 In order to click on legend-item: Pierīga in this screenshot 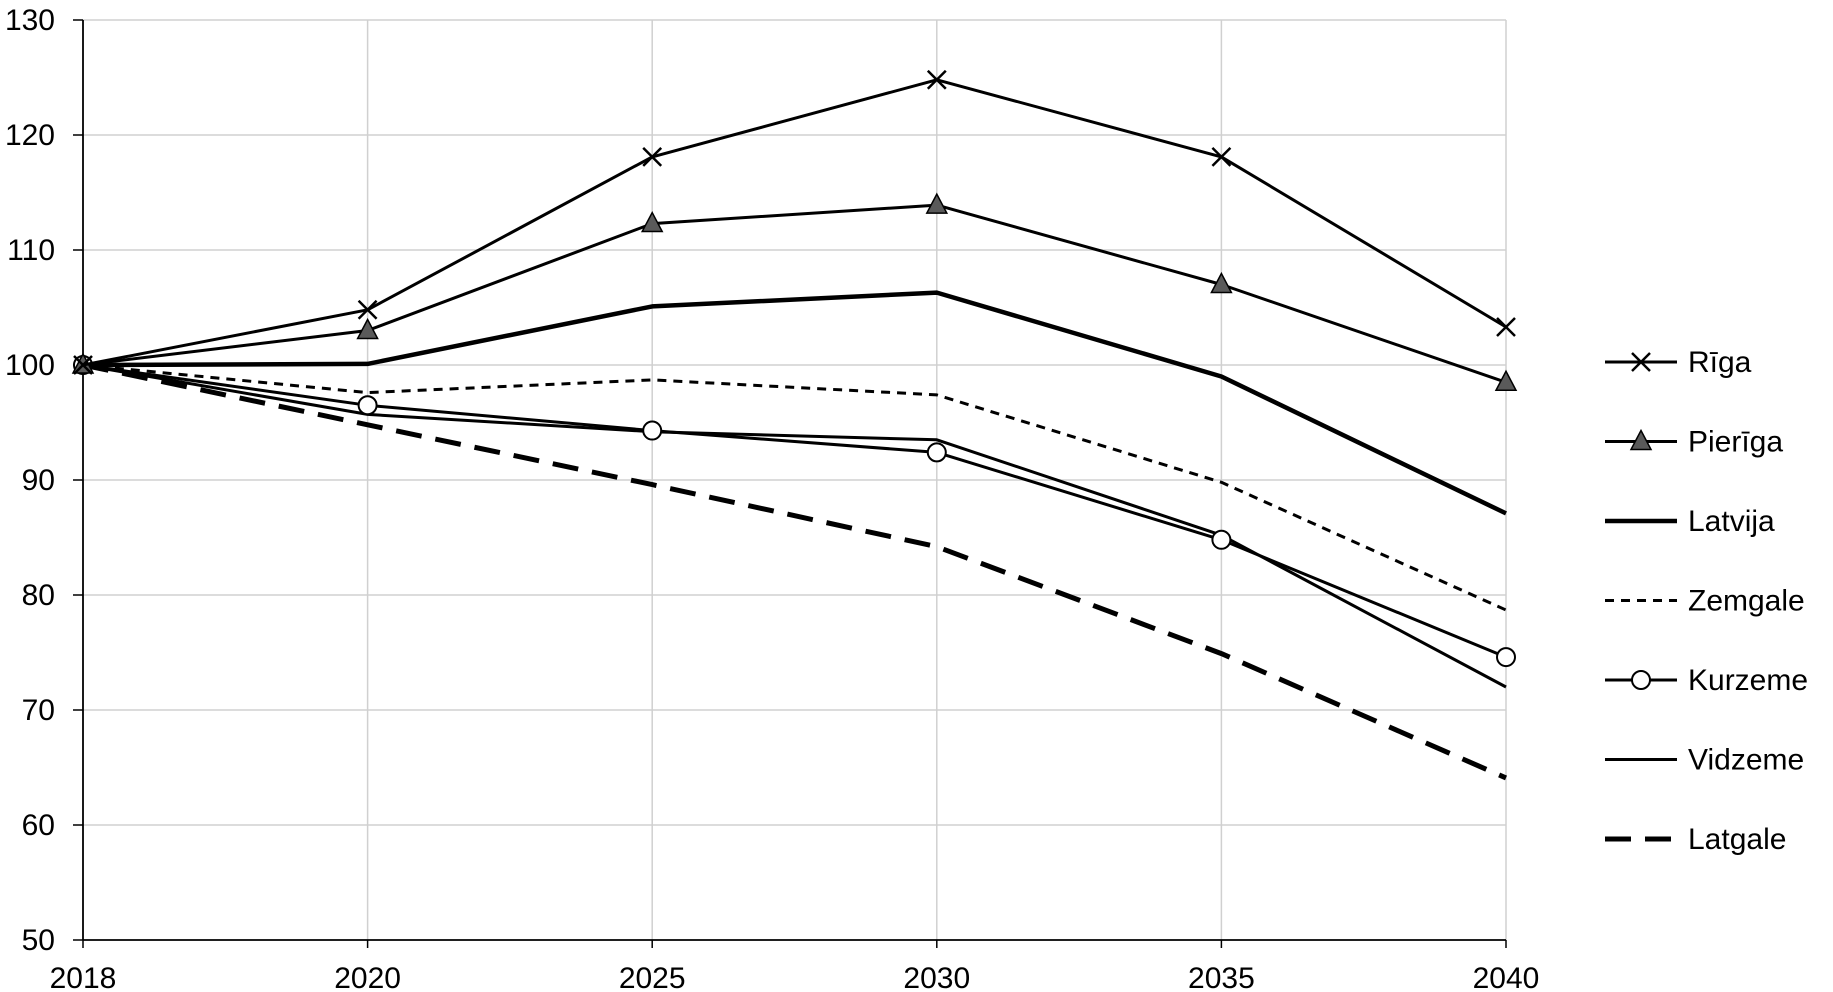, I will do `click(1694, 442)`.